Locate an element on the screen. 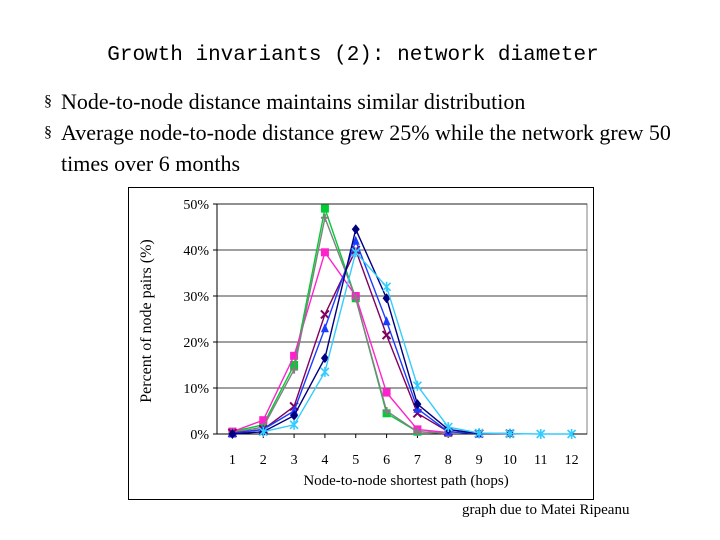 Image resolution: width=720 pixels, height=540 pixels. graph-credit: graph due to Matei Ripeanu is located at coordinates (546, 510).